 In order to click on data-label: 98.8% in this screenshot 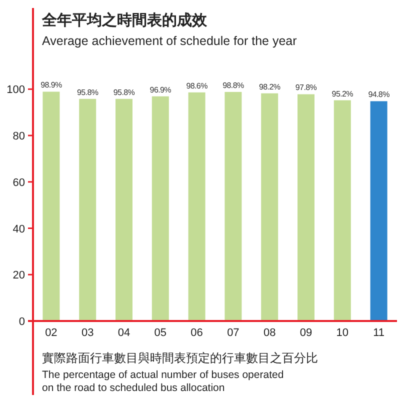, I will do `click(233, 85)`.